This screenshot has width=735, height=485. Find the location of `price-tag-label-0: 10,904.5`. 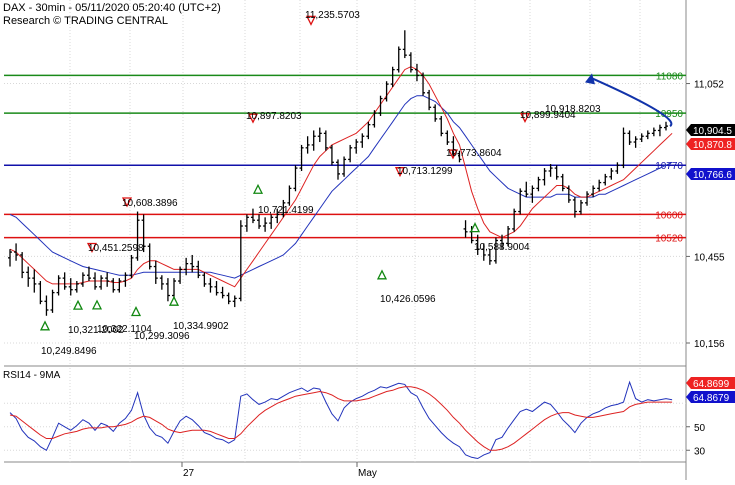

price-tag-label-0: 10,904.5 is located at coordinates (712, 131).